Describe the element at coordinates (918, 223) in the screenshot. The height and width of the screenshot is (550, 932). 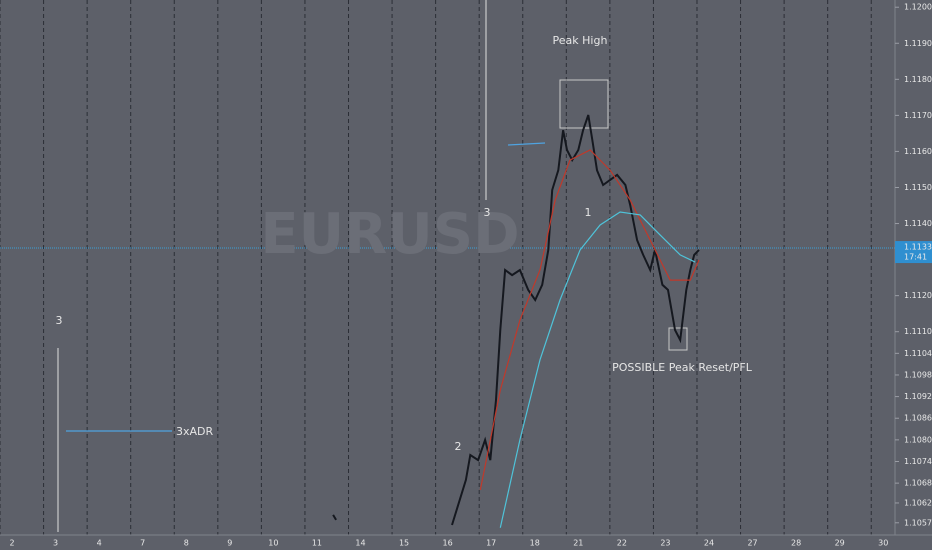
I see `y-tick-label: 1.11400` at that location.